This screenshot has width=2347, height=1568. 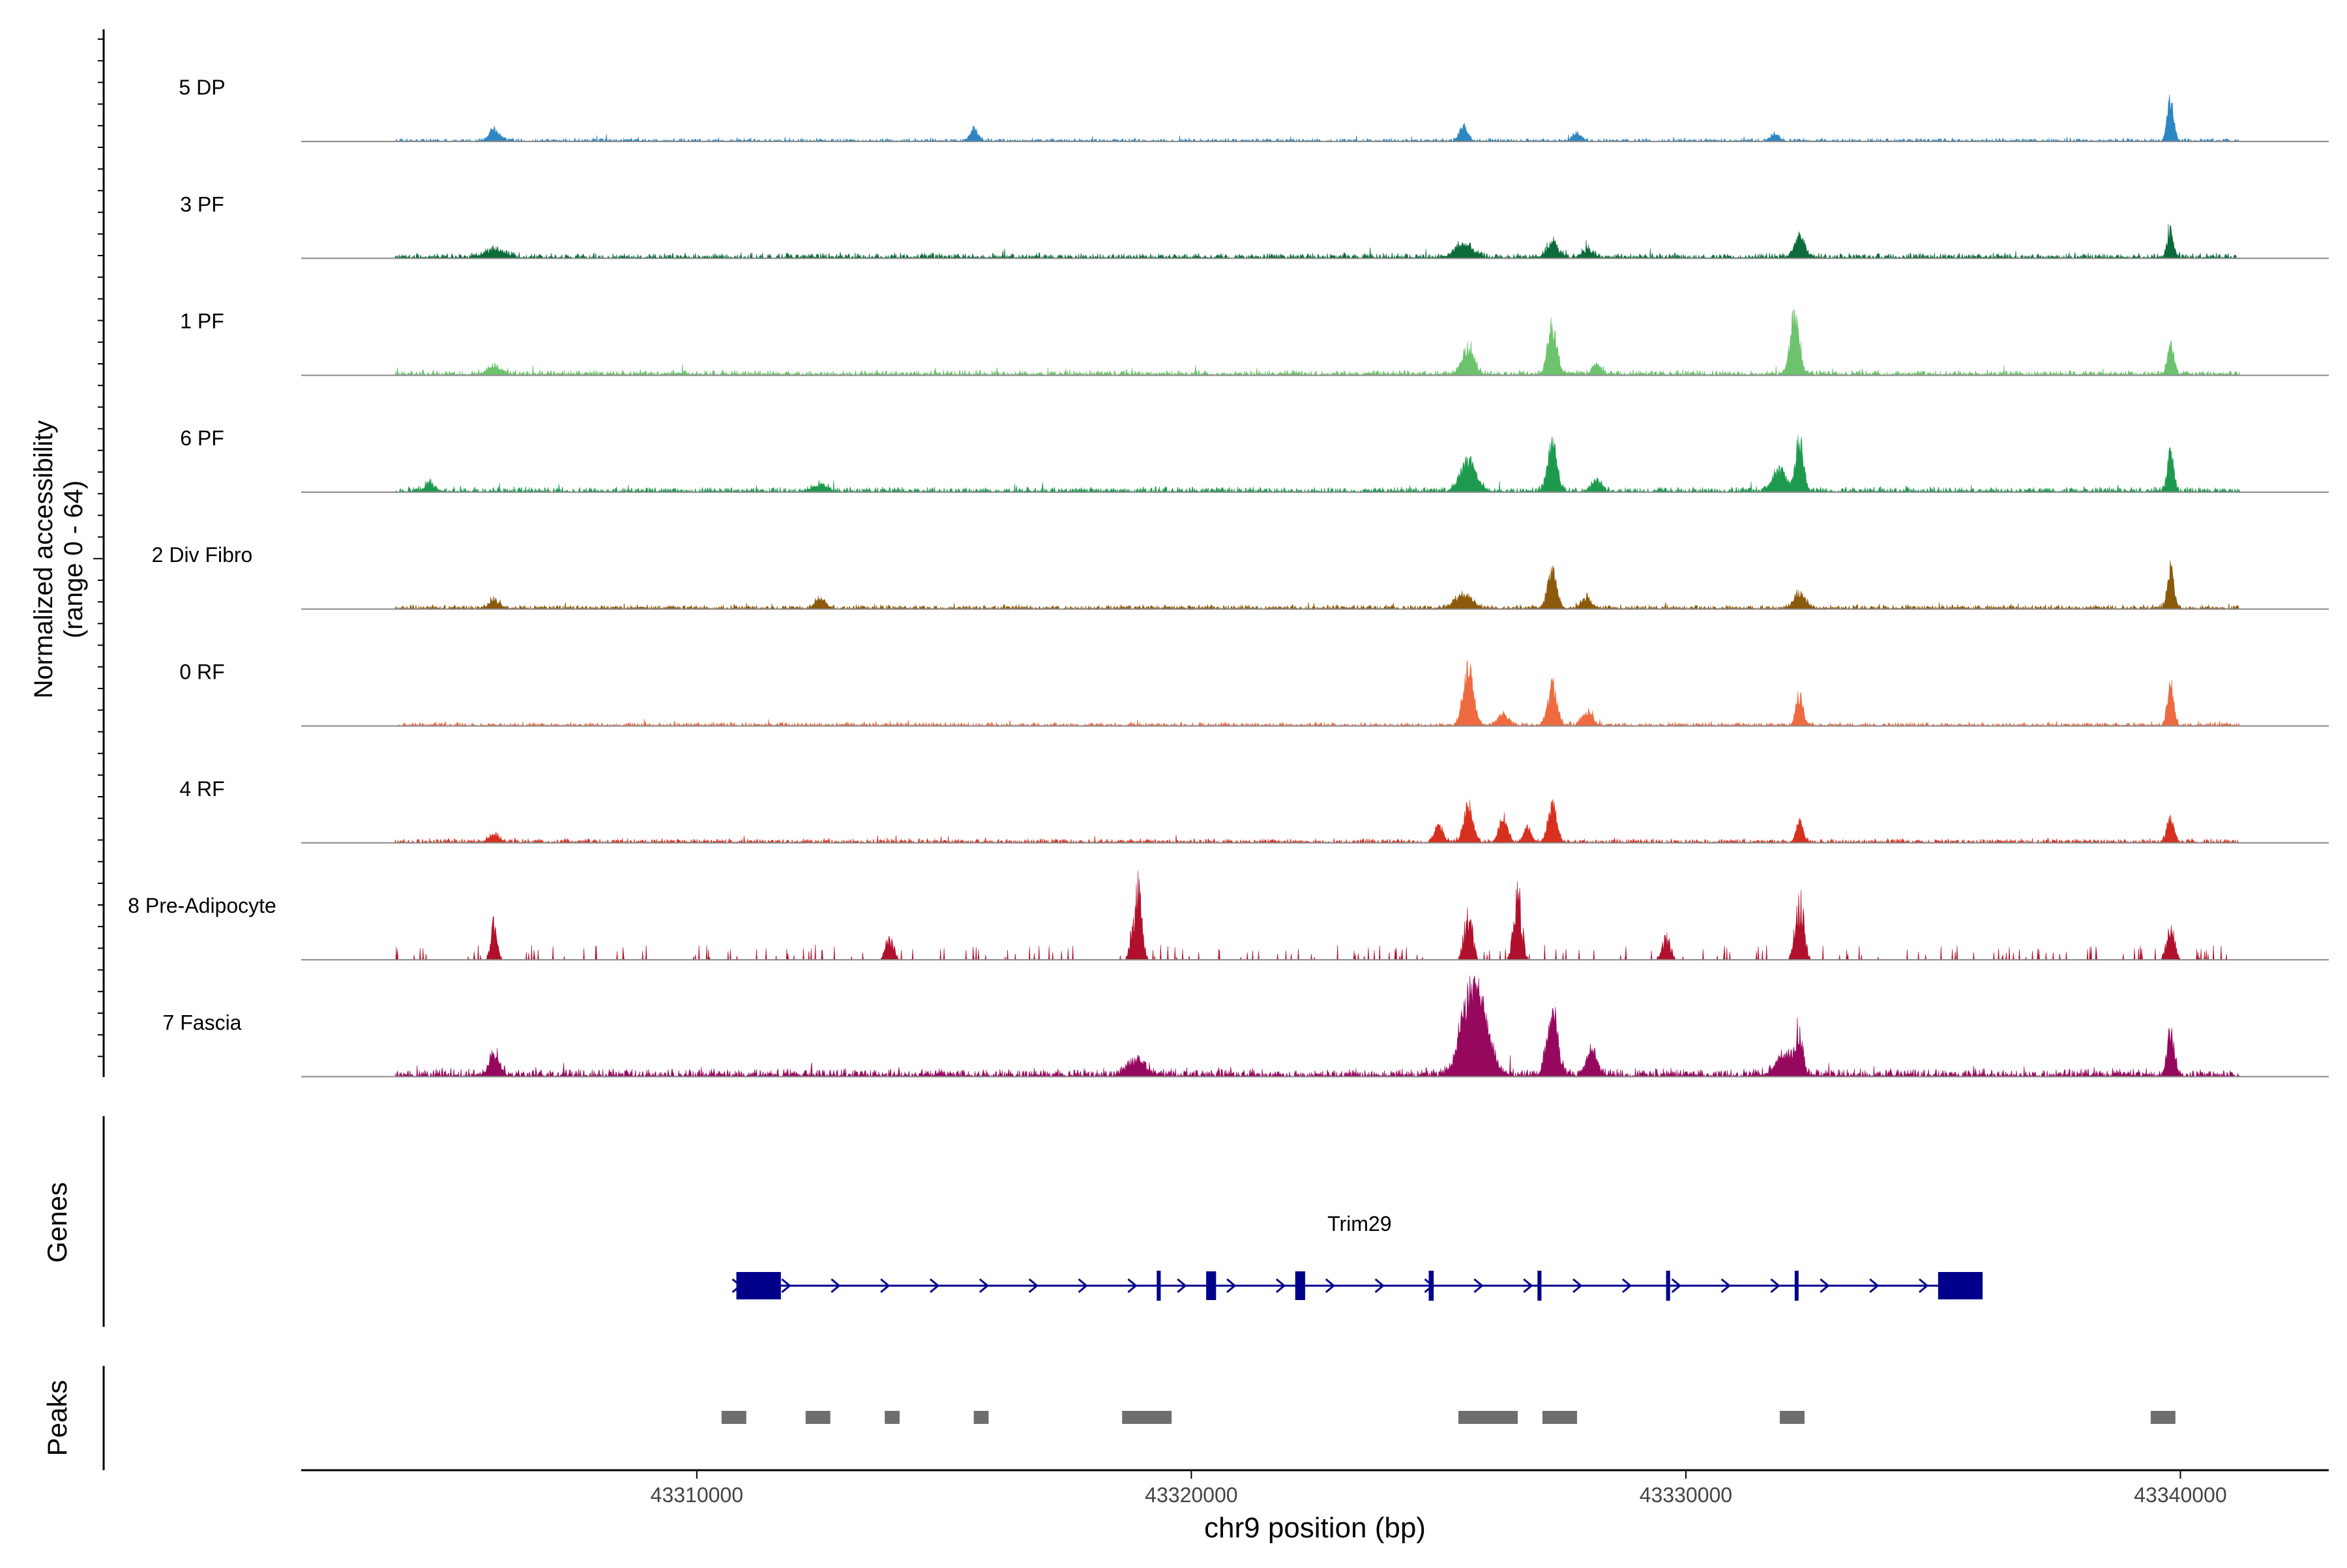 I want to click on track-8-pre-adipocyte: 8 Pre-Adipocyte, so click(x=1228, y=916).